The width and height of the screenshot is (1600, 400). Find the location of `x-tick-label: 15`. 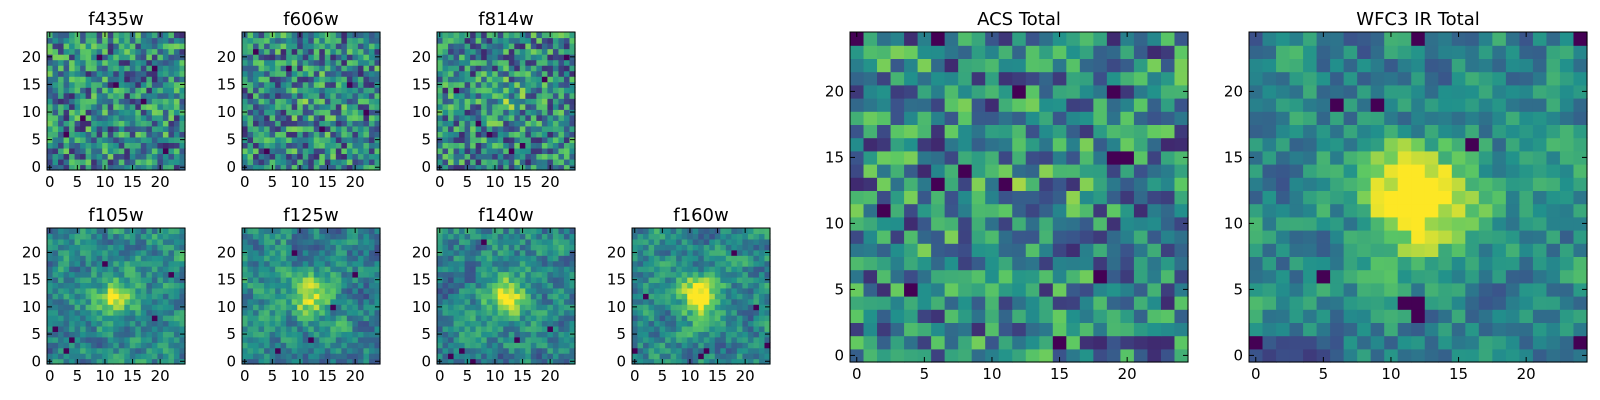

x-tick-label: 15 is located at coordinates (522, 376).